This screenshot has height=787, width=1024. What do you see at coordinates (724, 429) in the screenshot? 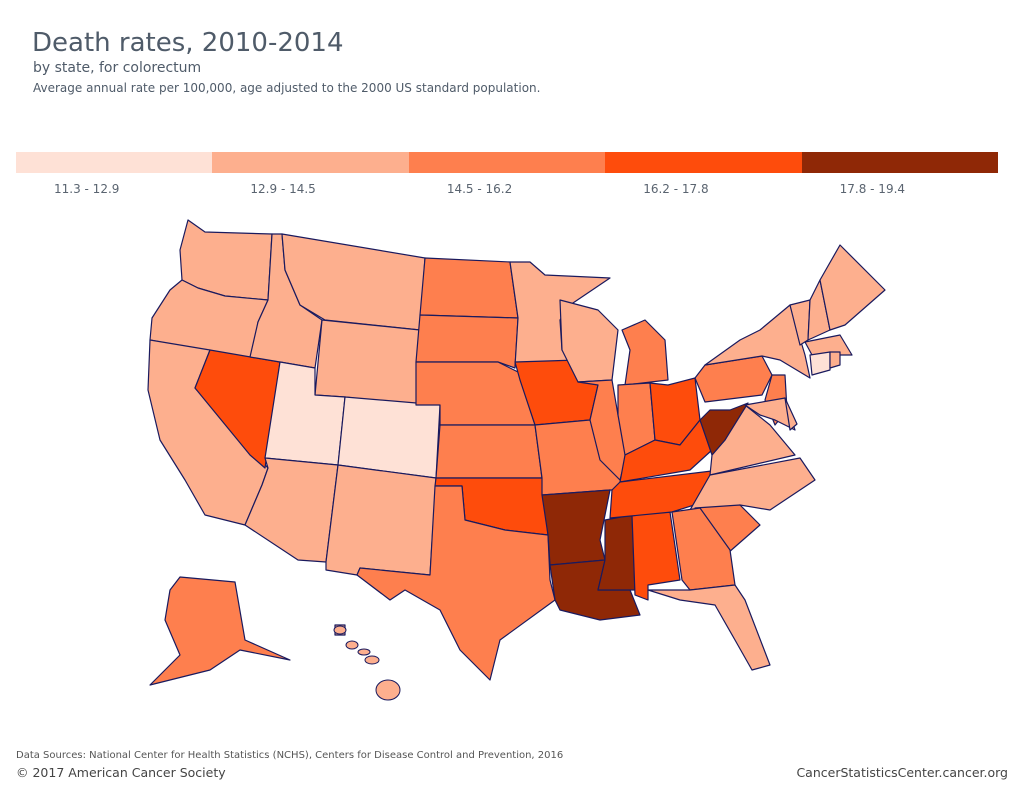
I see `state-wv` at bounding box center [724, 429].